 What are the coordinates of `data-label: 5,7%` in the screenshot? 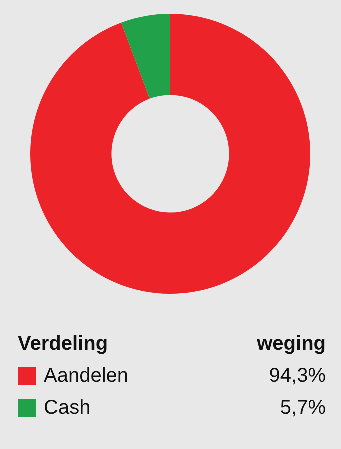 It's located at (303, 408).